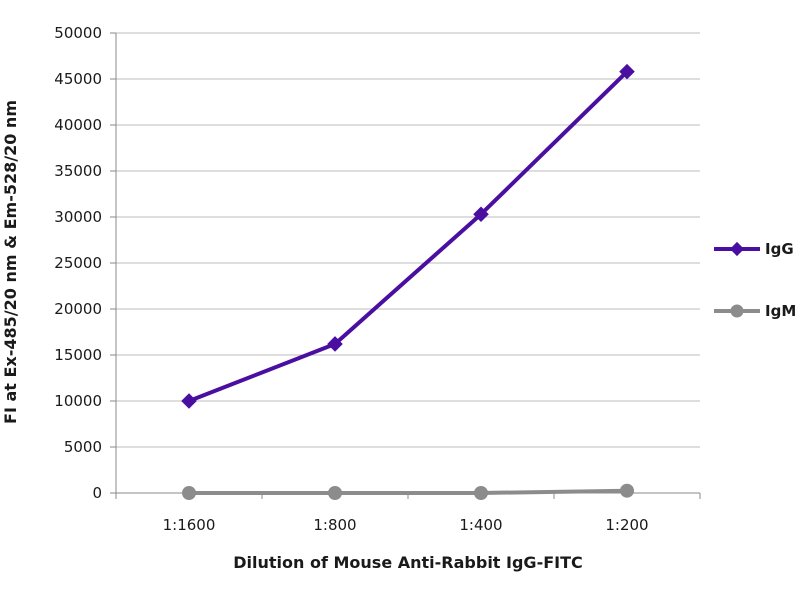  What do you see at coordinates (10, 262) in the screenshot?
I see `y-axis-title: FI at Ex-485/20 nm & Em-528/20 nm` at bounding box center [10, 262].